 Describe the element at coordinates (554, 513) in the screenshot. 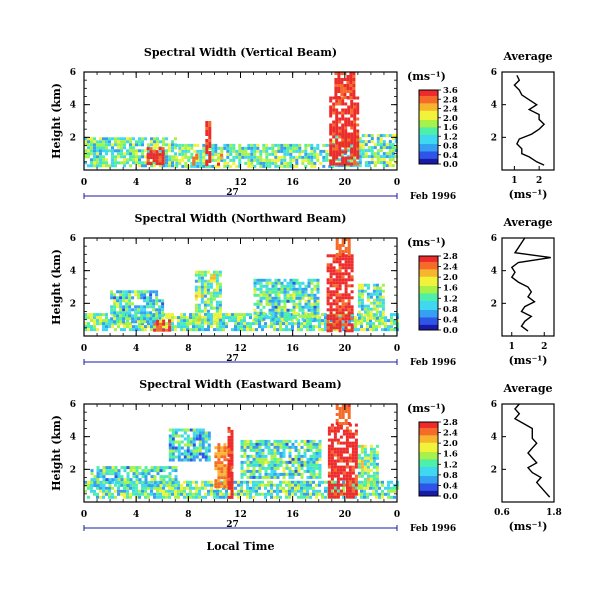

I see `profile-x-tick-label: 1.8` at that location.